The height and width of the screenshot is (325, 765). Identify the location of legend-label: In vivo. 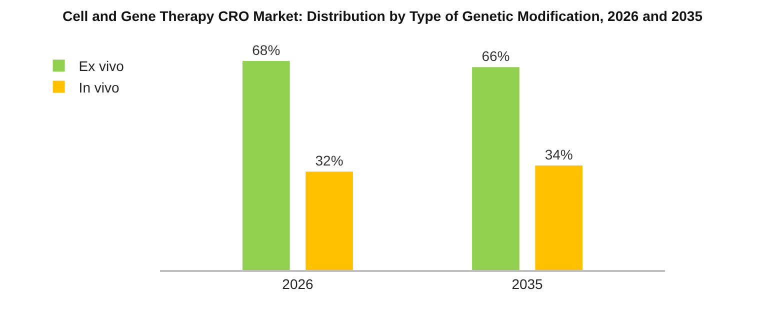
(99, 87).